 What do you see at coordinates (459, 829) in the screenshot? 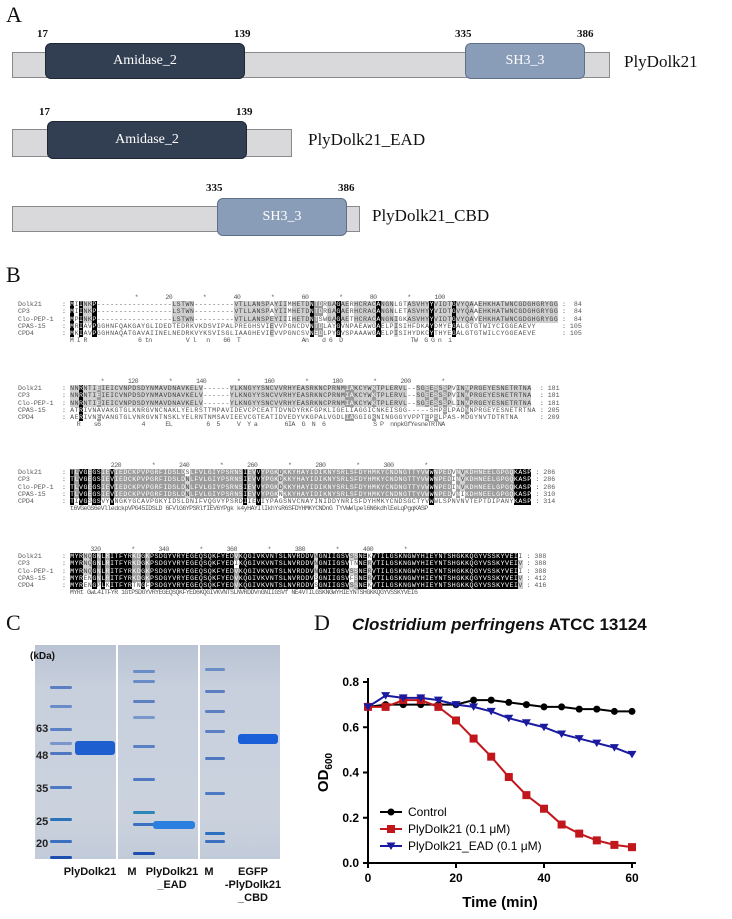
I see `legend-label: PlyDolk21 (0.1 μM)` at bounding box center [459, 829].